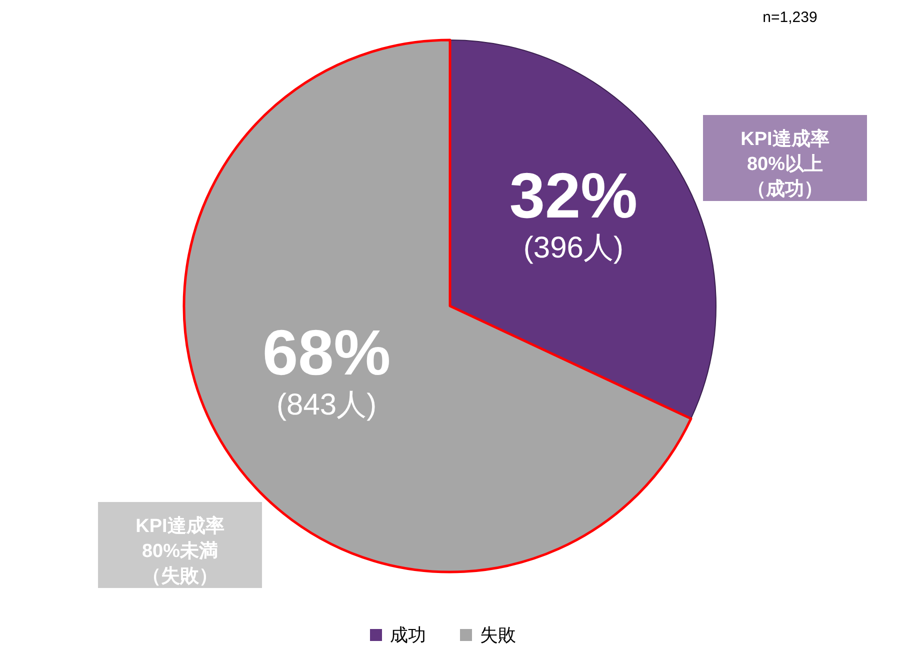 Image resolution: width=900 pixels, height=668 pixels. Describe the element at coordinates (790, 17) in the screenshot. I see `text: n=1,239` at that location.